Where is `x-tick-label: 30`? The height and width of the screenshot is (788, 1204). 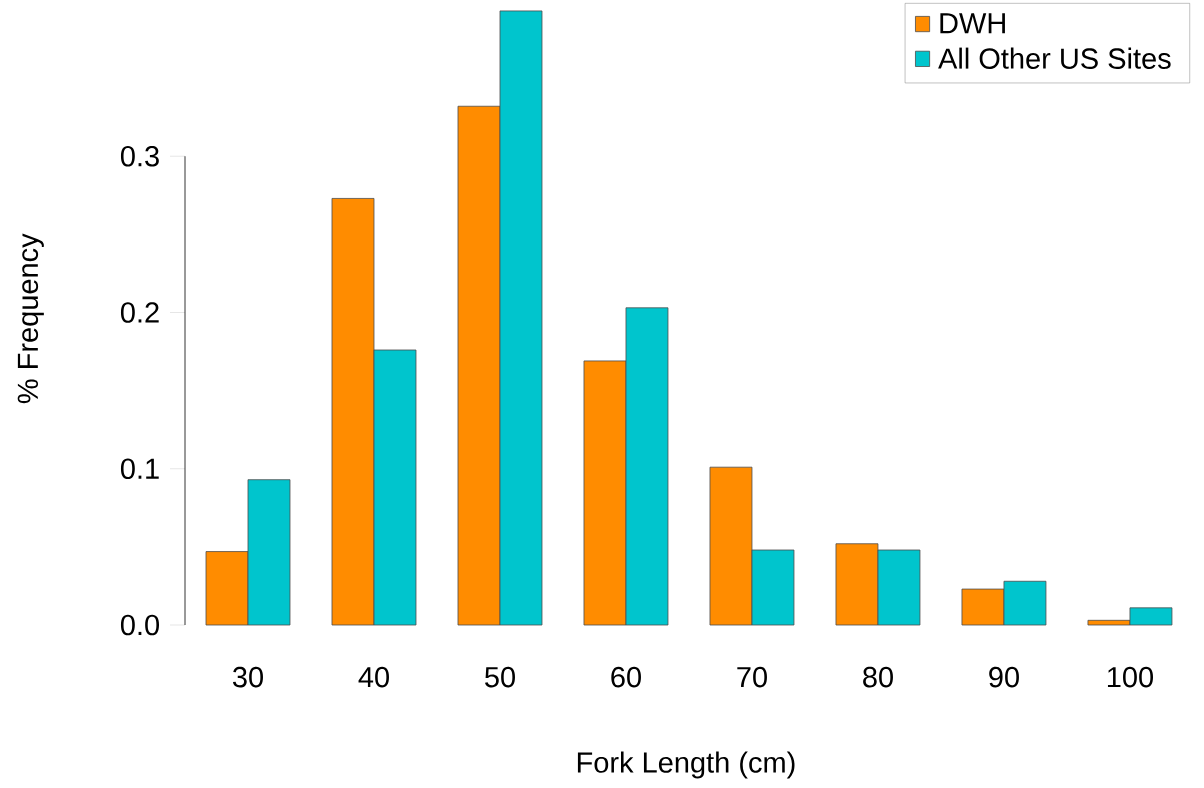 x-tick-label: 30 is located at coordinates (247, 677).